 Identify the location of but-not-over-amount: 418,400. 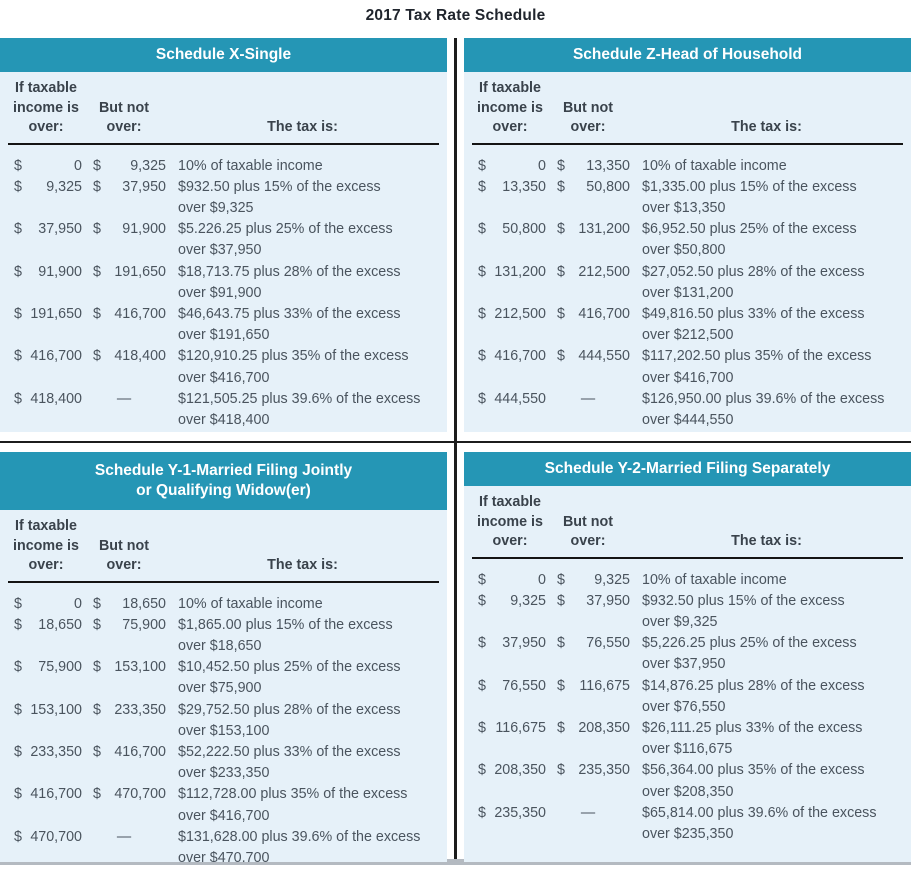
(140, 356).